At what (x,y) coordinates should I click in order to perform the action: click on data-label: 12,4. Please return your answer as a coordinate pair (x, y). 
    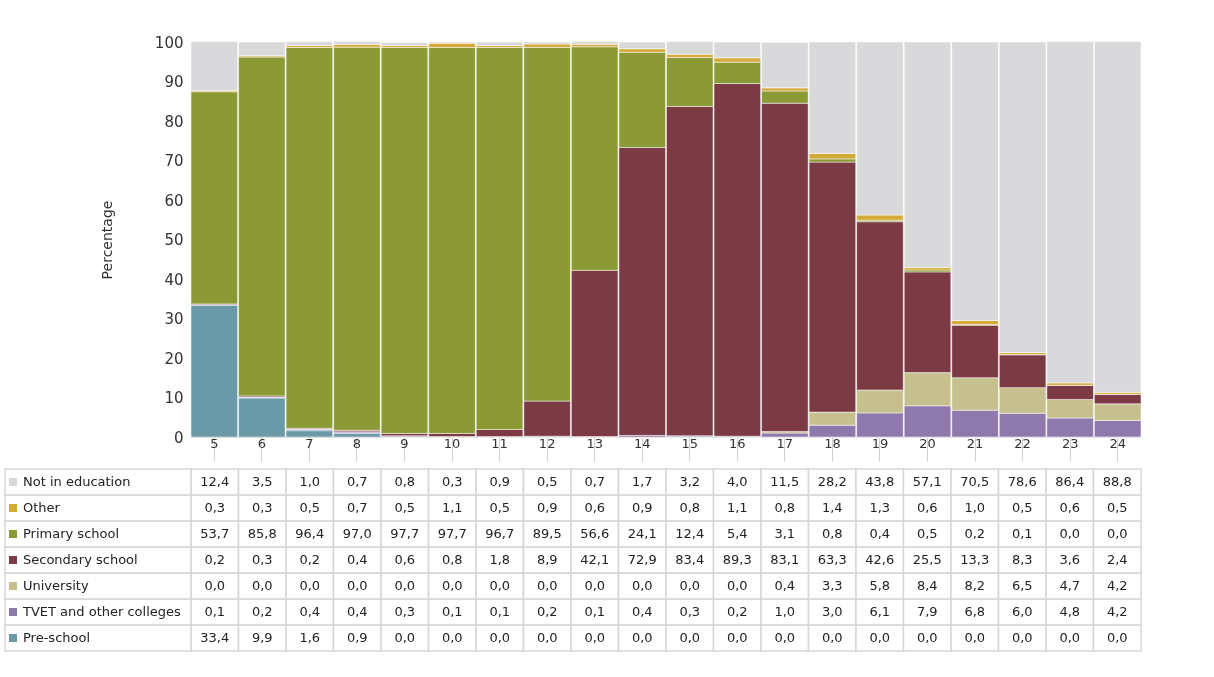
    Looking at the image, I should click on (690, 533).